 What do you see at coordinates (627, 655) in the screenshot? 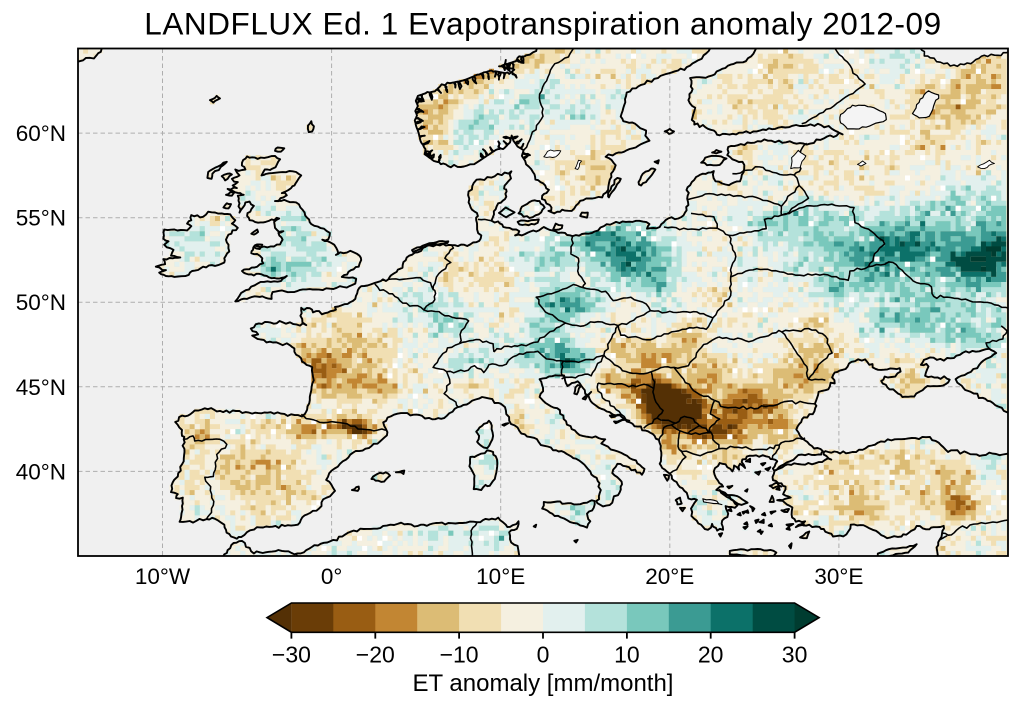
I see `svg-text: 10` at bounding box center [627, 655].